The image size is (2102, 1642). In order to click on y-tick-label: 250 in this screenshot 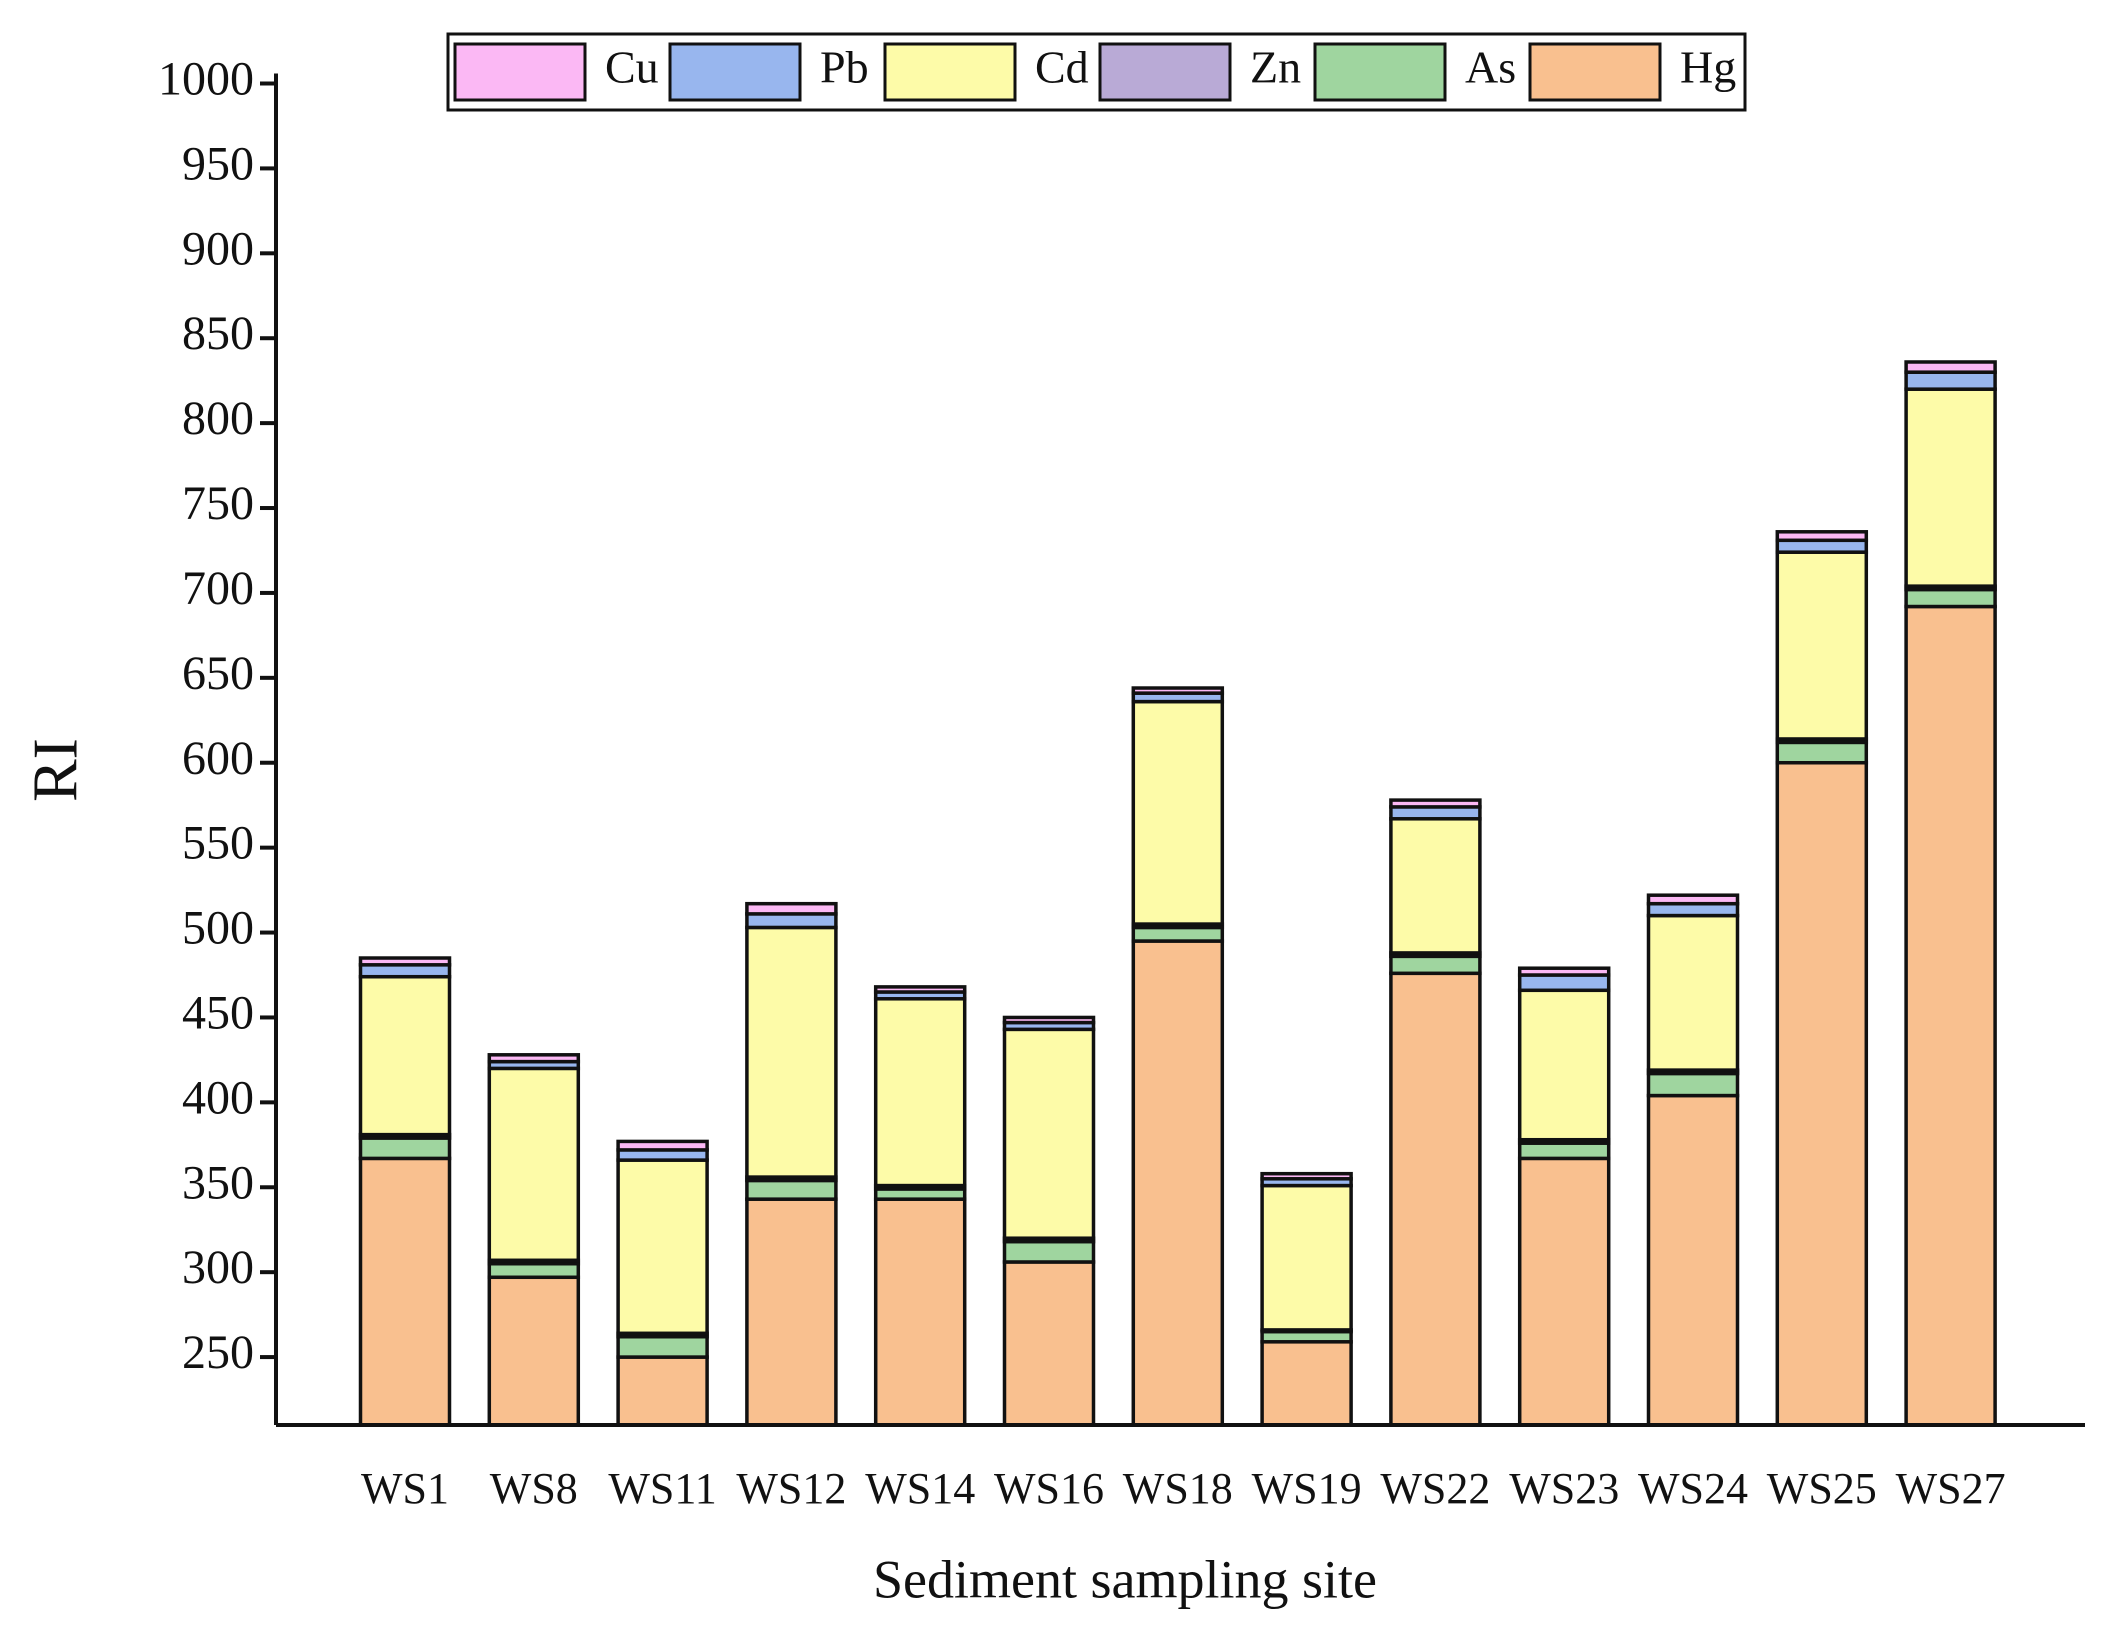, I will do `click(218, 1352)`.